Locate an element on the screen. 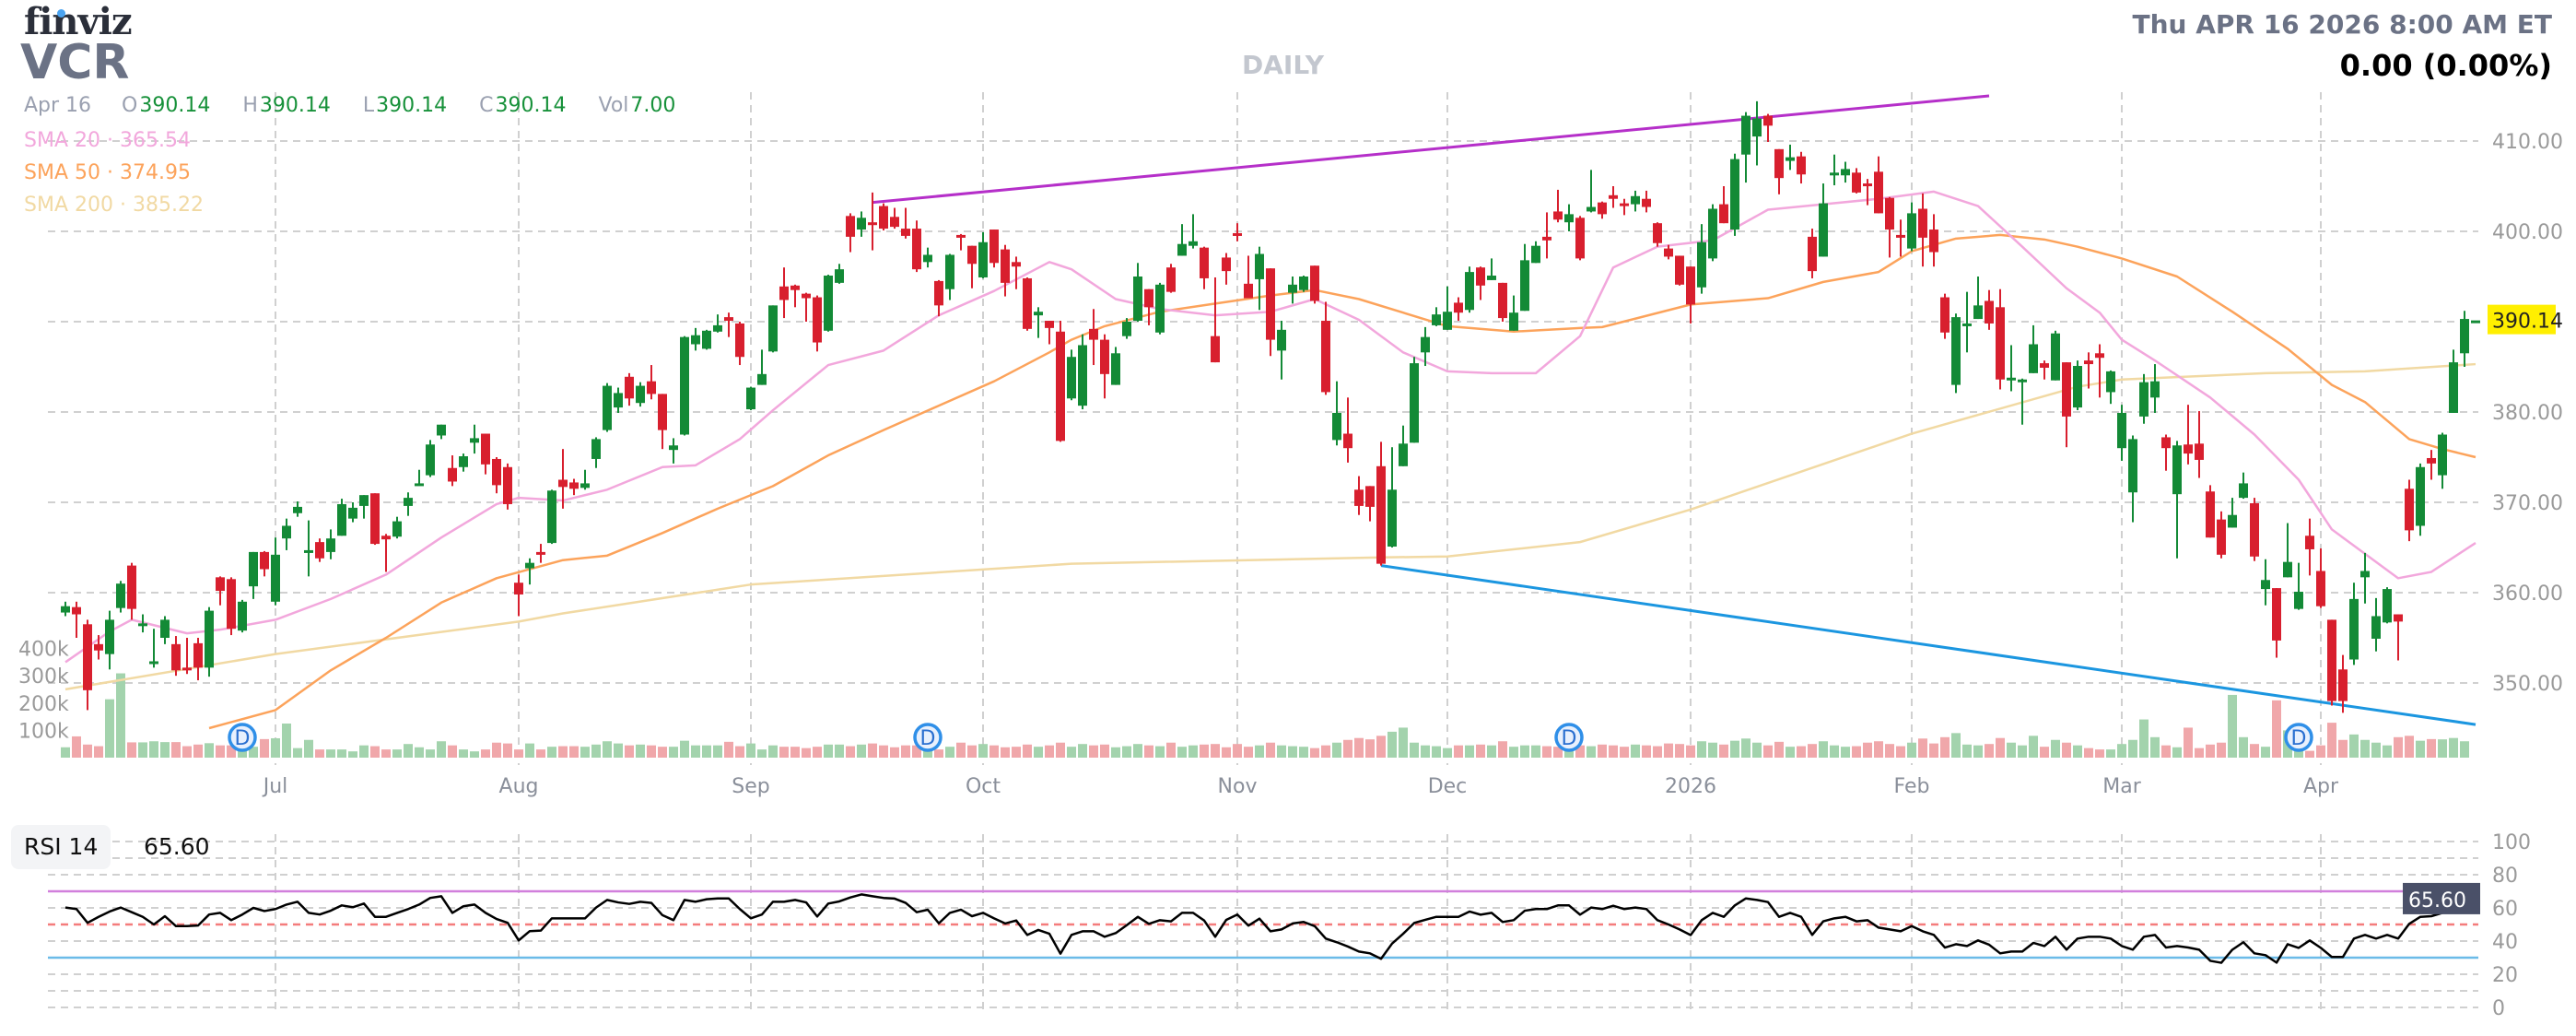 The image size is (2576, 1036). high-label: H is located at coordinates (250, 106).